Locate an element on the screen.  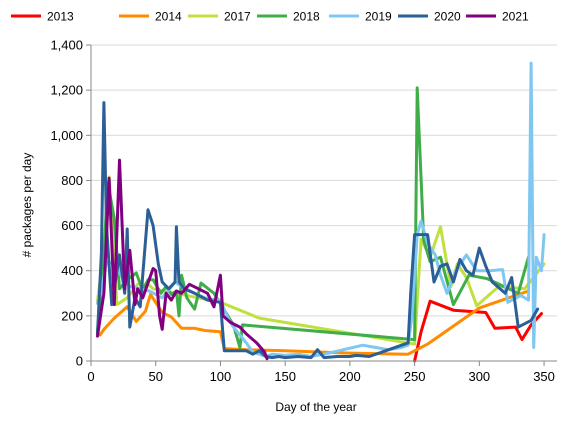
y-tick-label: 1,400 is located at coordinates (66, 45).